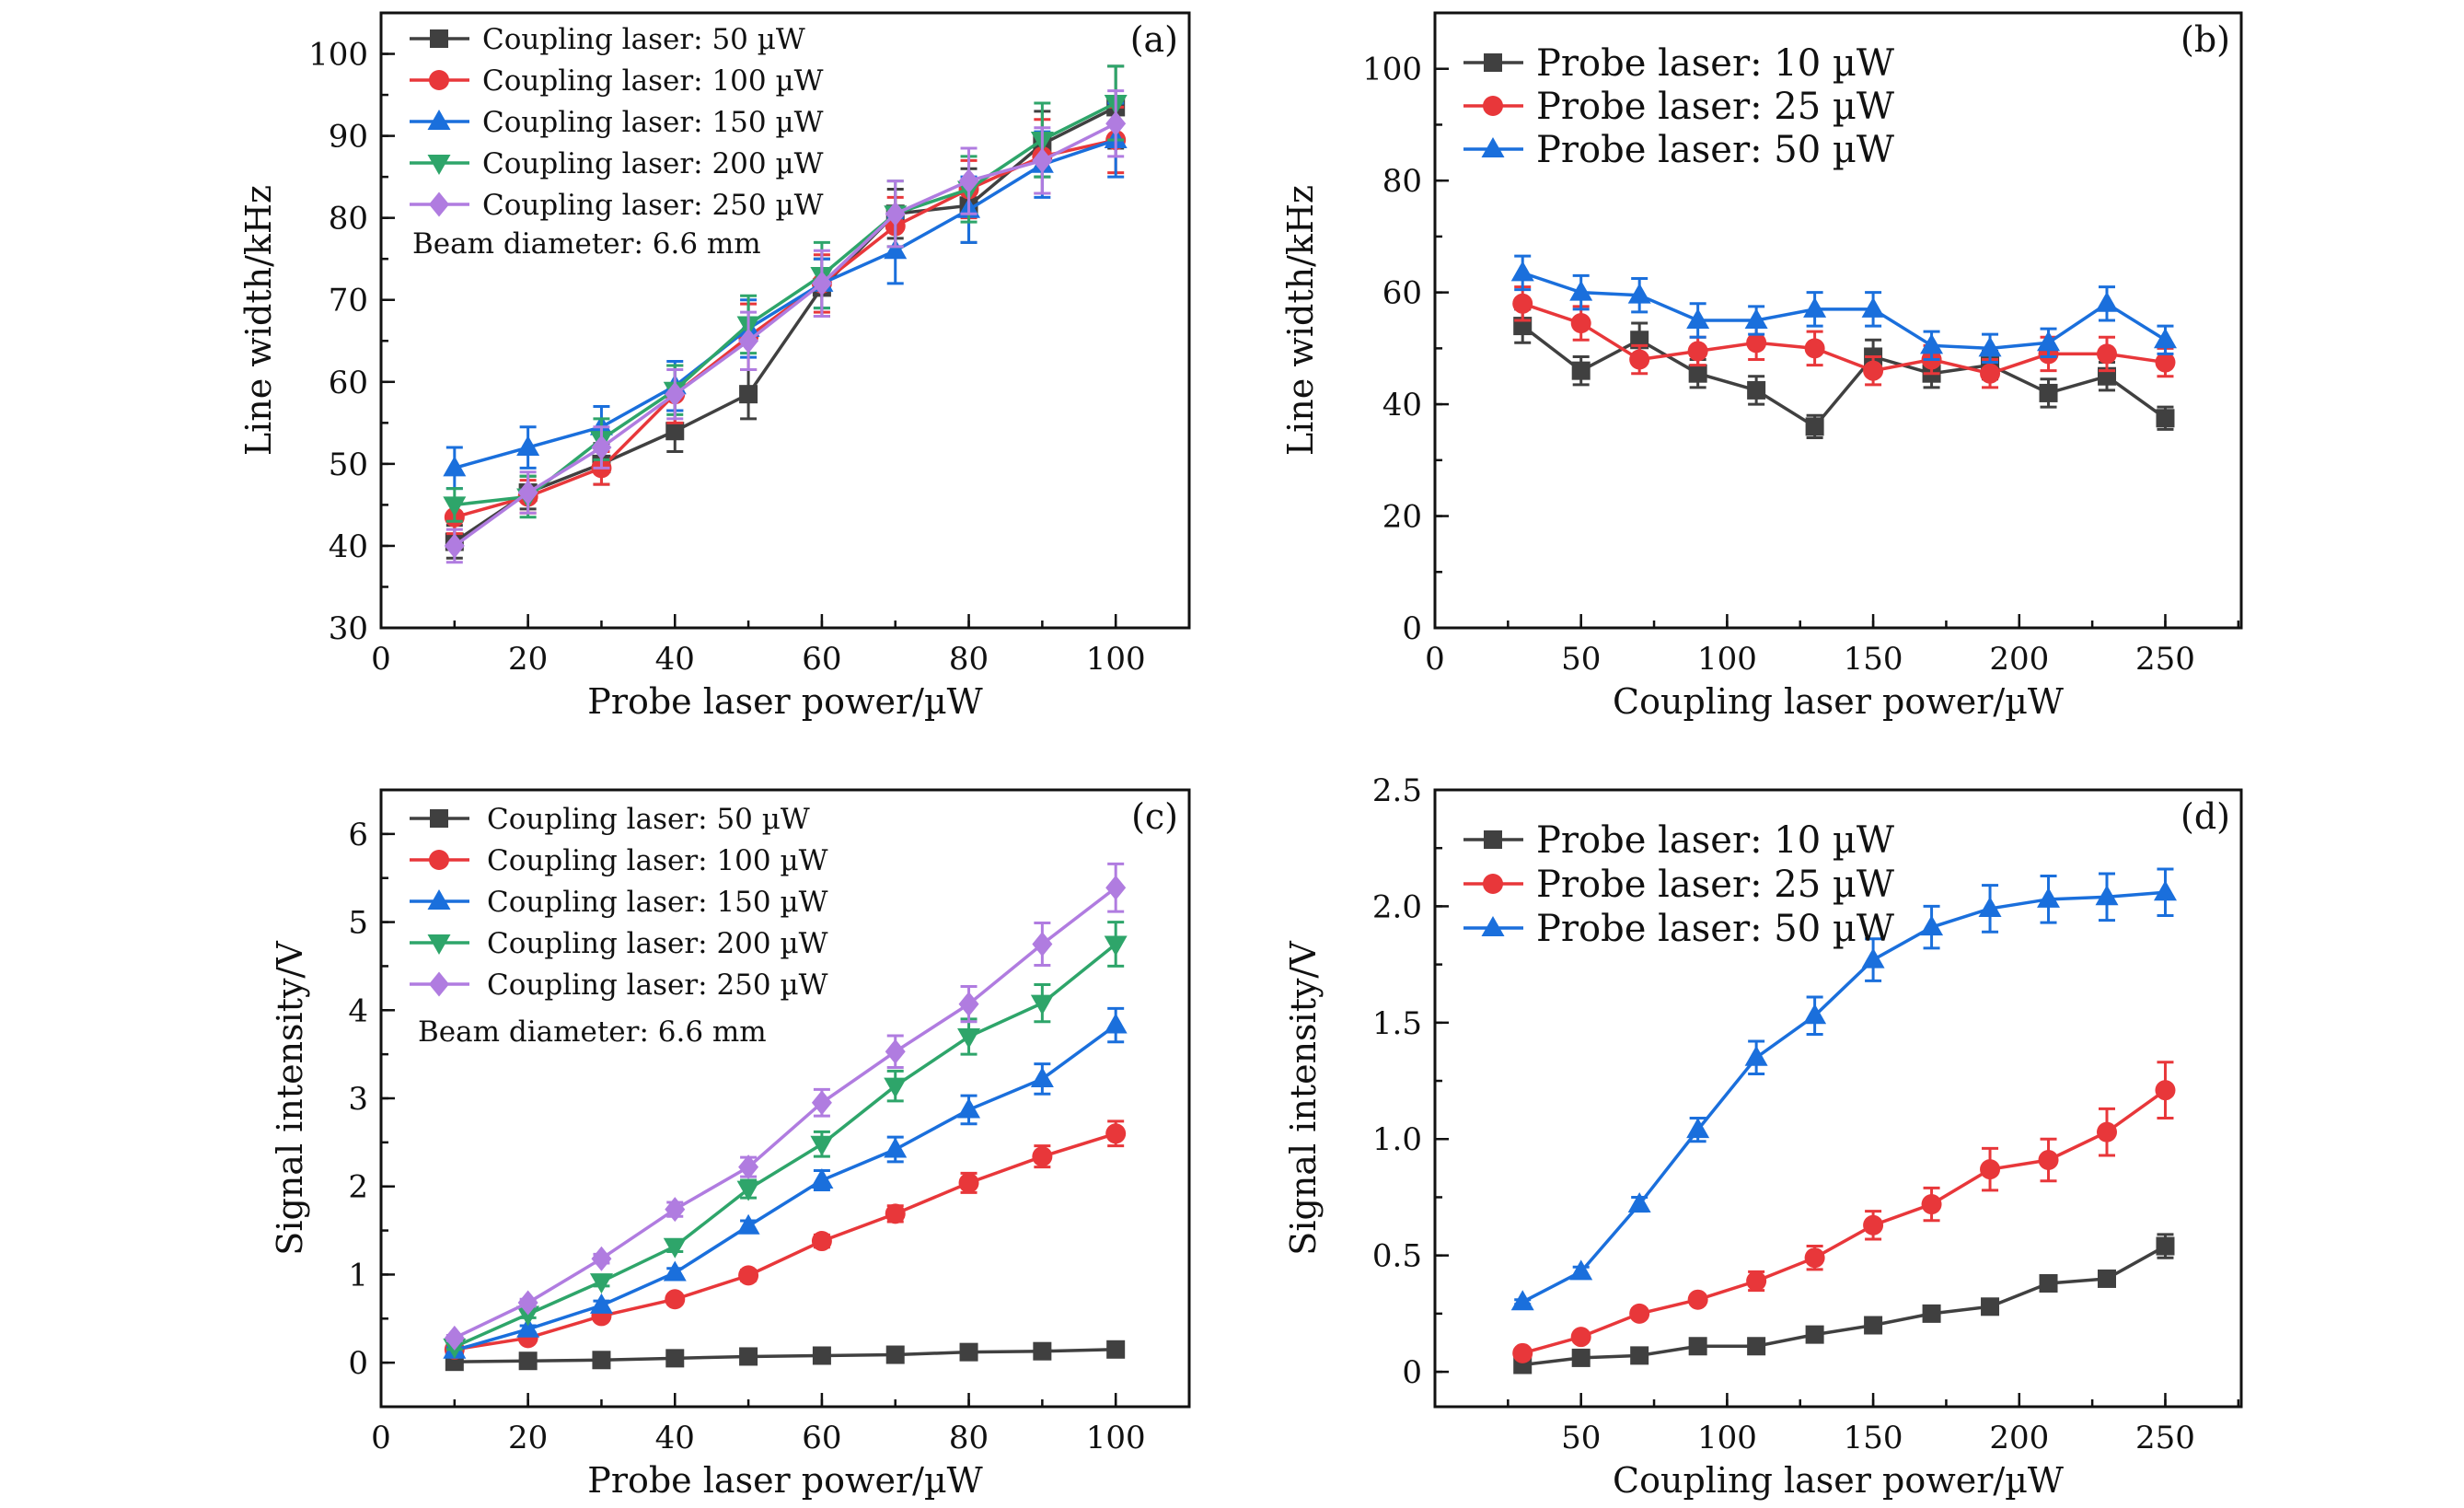 The height and width of the screenshot is (1508, 2464). Describe the element at coordinates (358, 1010) in the screenshot. I see `y-tick-label: 4` at that location.